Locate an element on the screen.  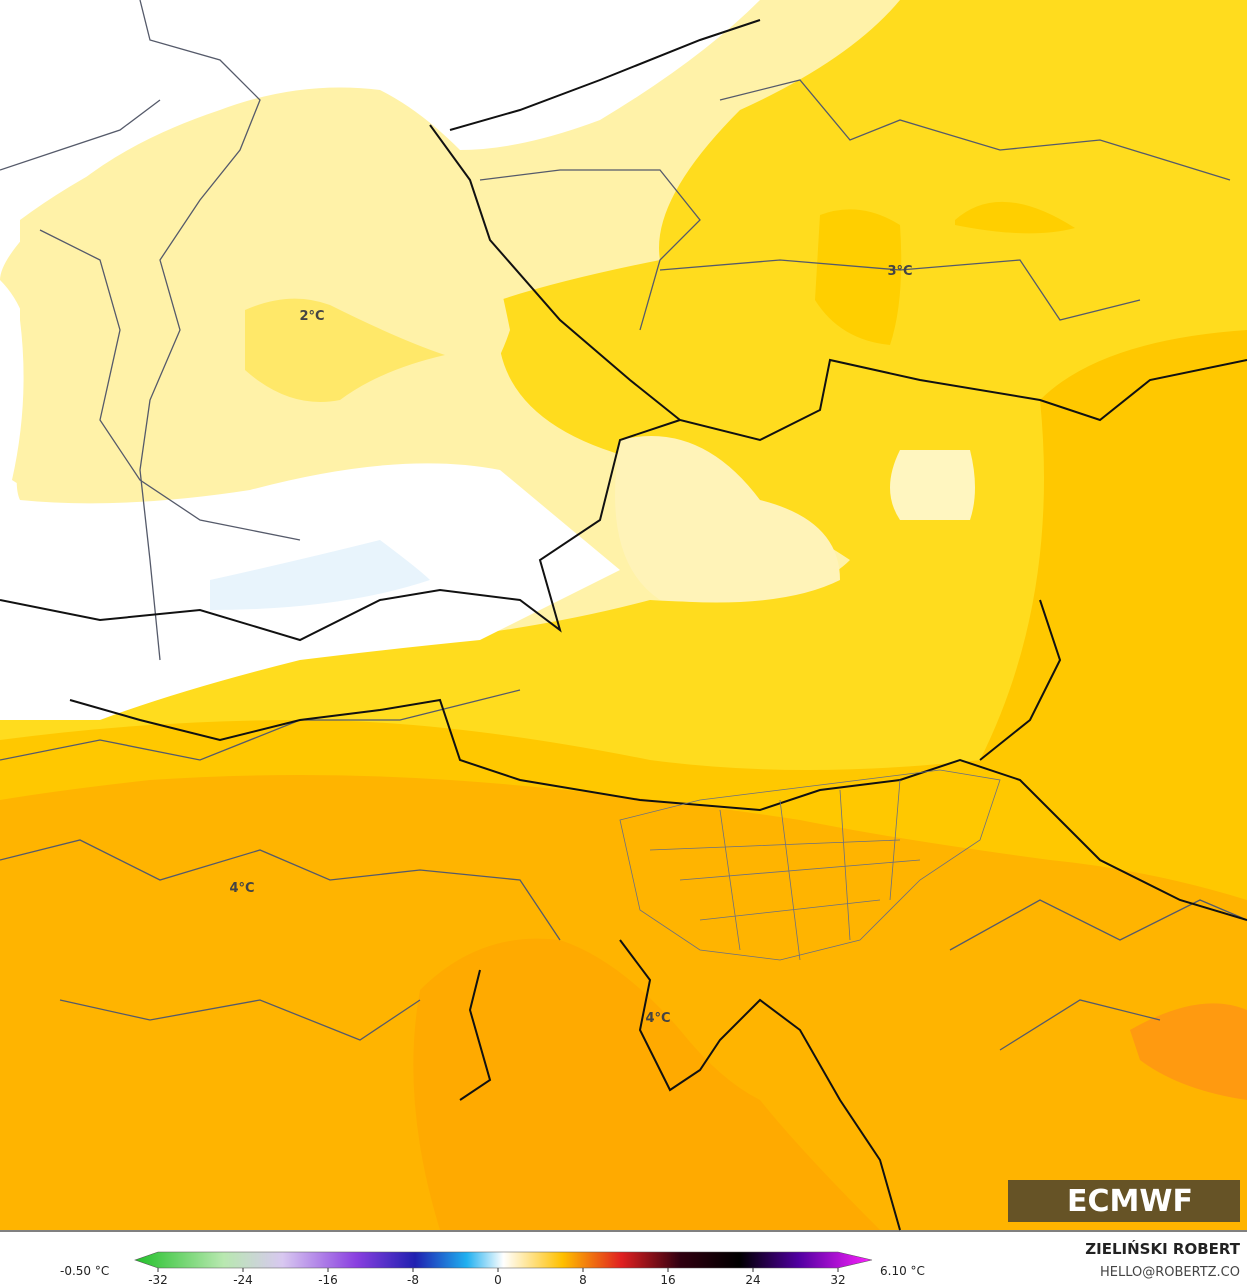
contact: HELLO@ROBERTZ.CO is located at coordinates (1170, 1272).